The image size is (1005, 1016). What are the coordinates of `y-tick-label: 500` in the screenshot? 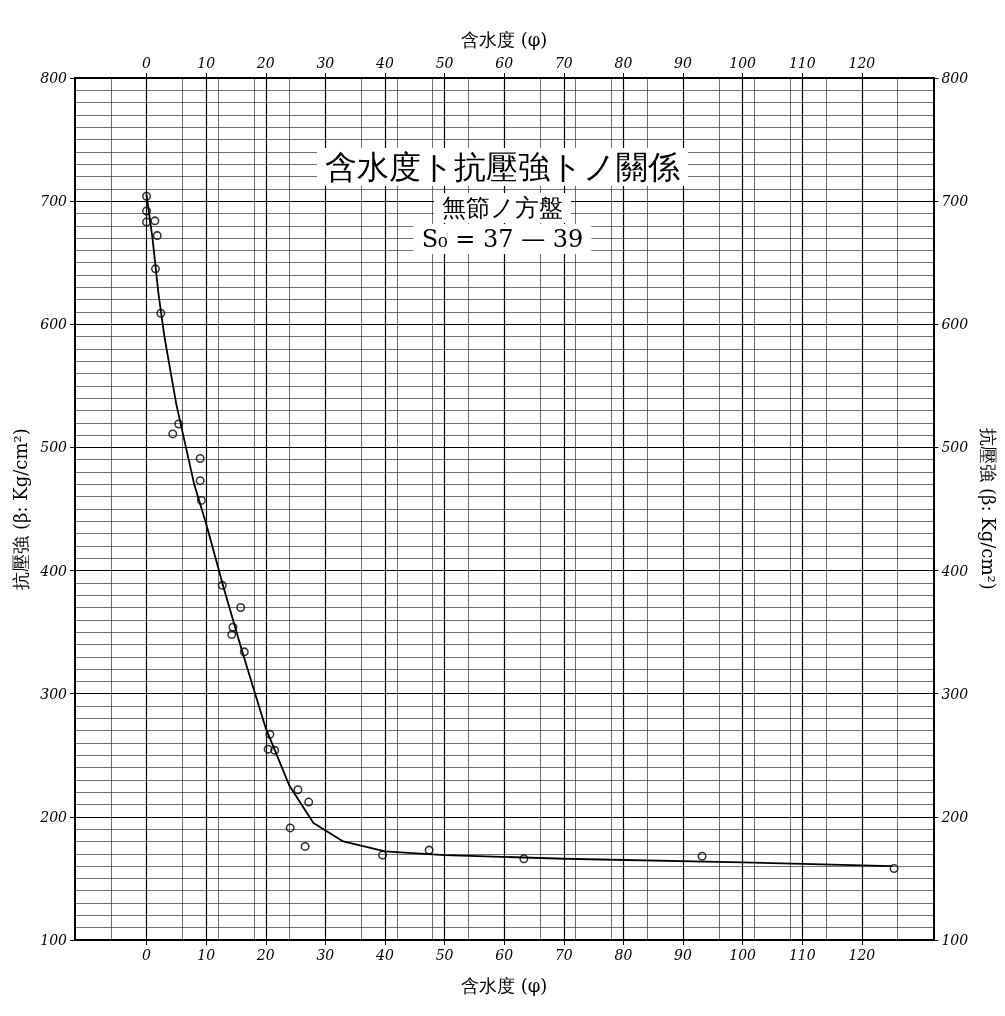 It's located at (54, 447).